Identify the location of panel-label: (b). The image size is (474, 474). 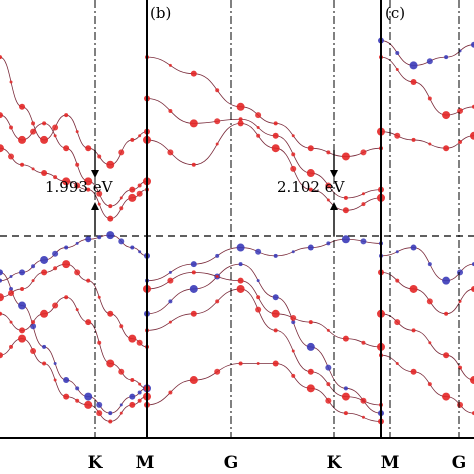
(160, 13).